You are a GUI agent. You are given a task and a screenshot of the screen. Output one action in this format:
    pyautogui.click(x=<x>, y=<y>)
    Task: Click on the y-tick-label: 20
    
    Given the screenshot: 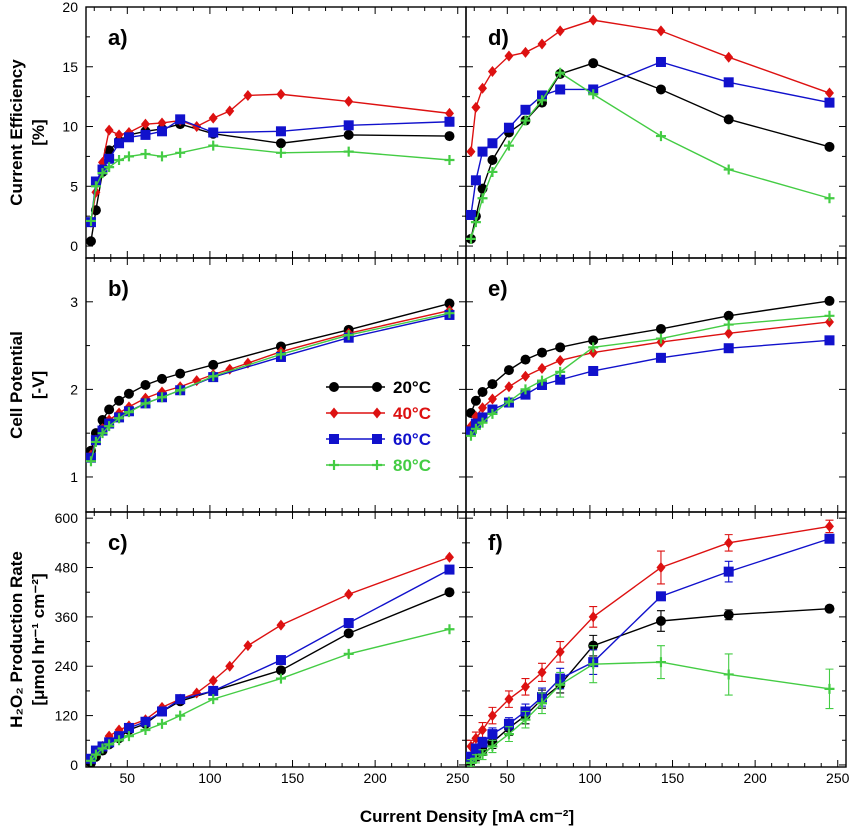 What is the action you would take?
    pyautogui.click(x=70, y=7)
    